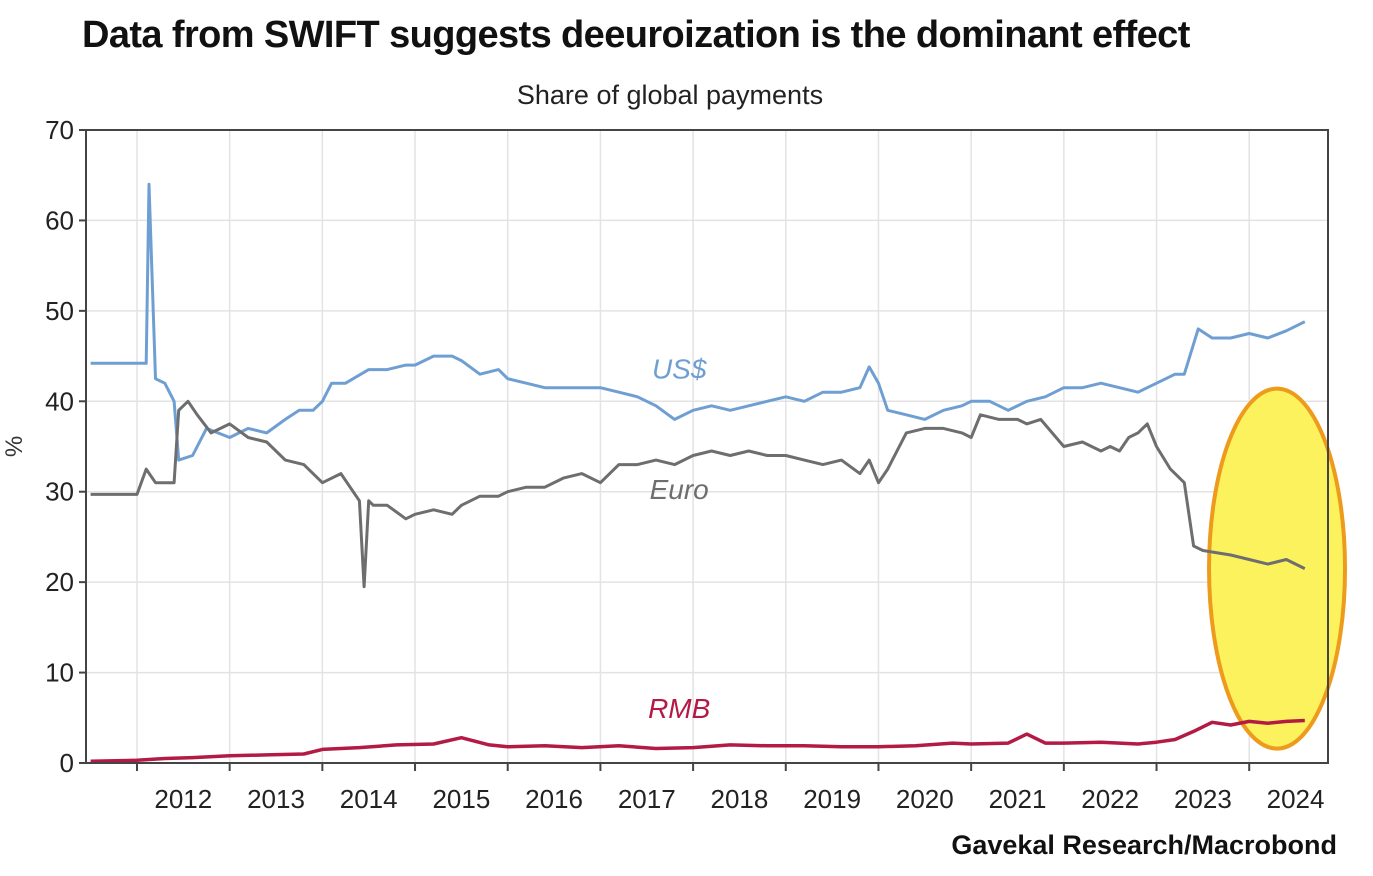 Image resolution: width=1373 pixels, height=876 pixels. What do you see at coordinates (59, 492) in the screenshot?
I see `y-tick-label: 30` at bounding box center [59, 492].